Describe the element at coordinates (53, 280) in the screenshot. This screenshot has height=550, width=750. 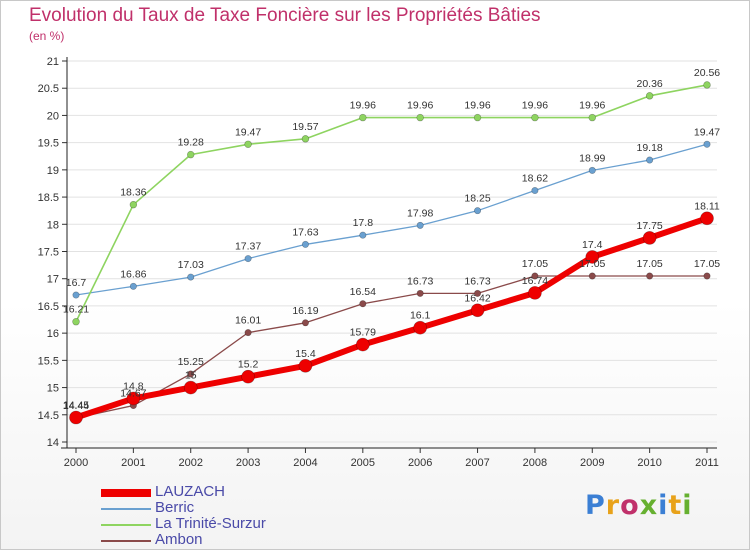
I see `y-tick-label: 17` at that location.